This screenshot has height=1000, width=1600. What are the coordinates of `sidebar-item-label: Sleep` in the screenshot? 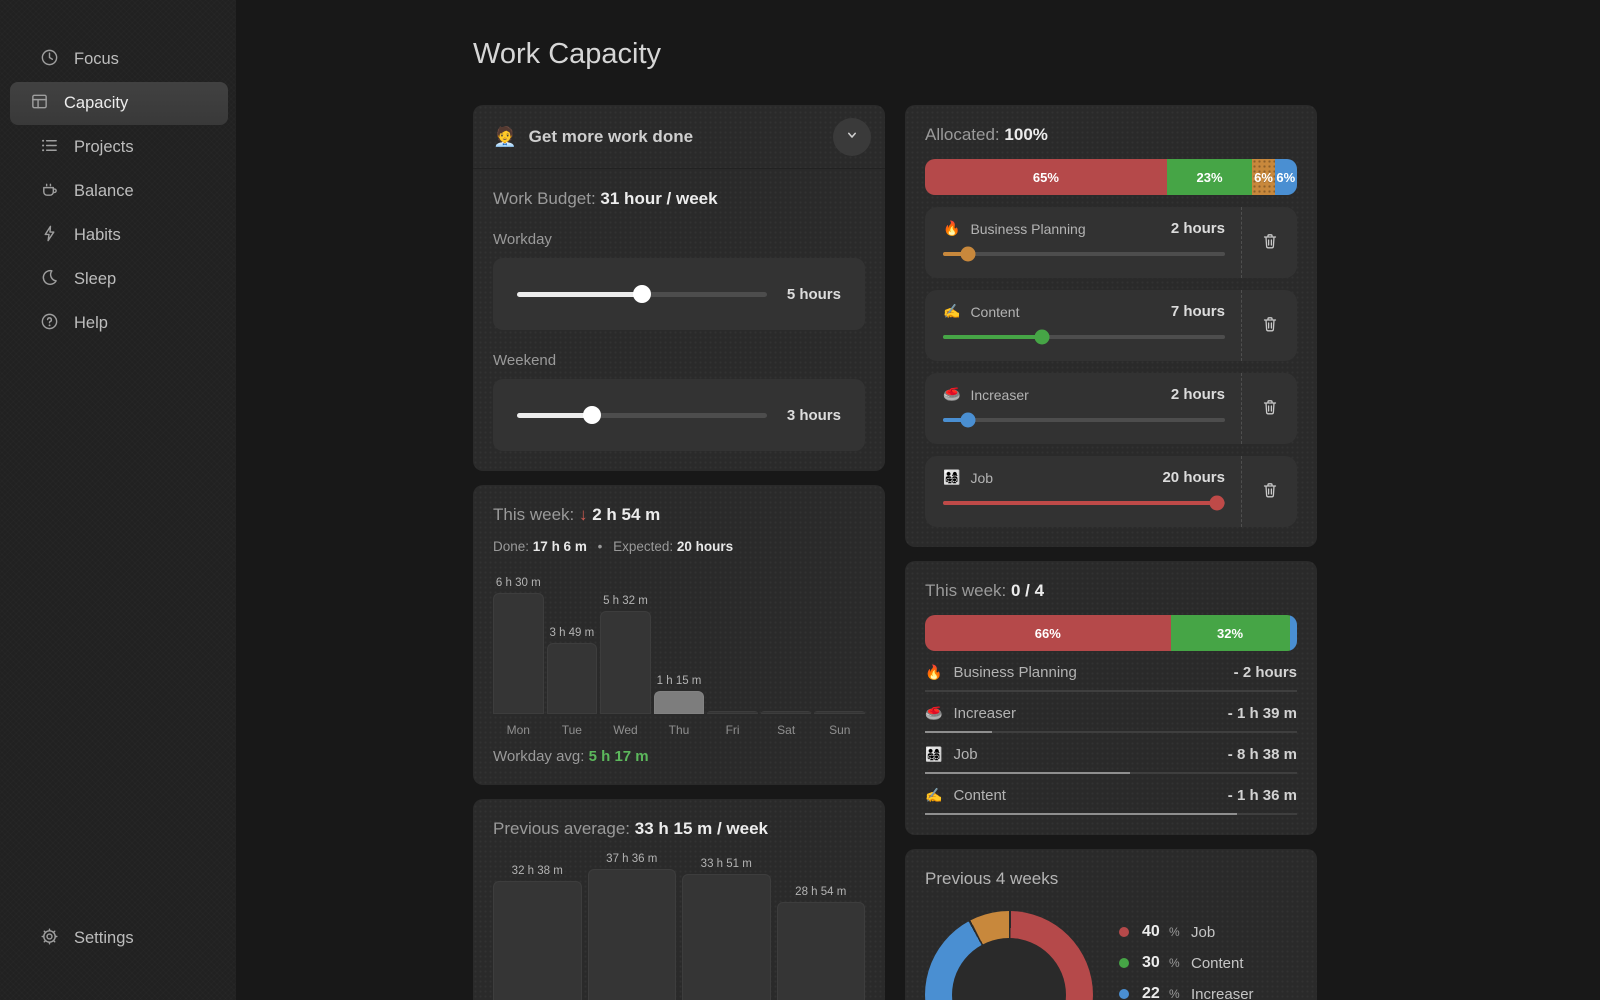 It's located at (95, 279).